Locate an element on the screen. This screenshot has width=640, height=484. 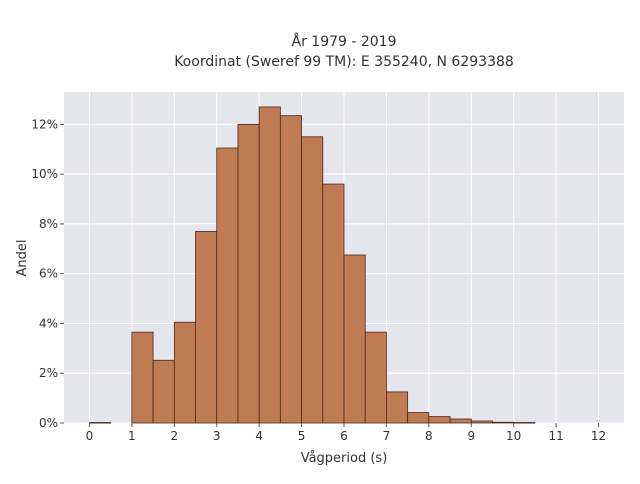
y-tick-label: 10% is located at coordinates (44, 174).